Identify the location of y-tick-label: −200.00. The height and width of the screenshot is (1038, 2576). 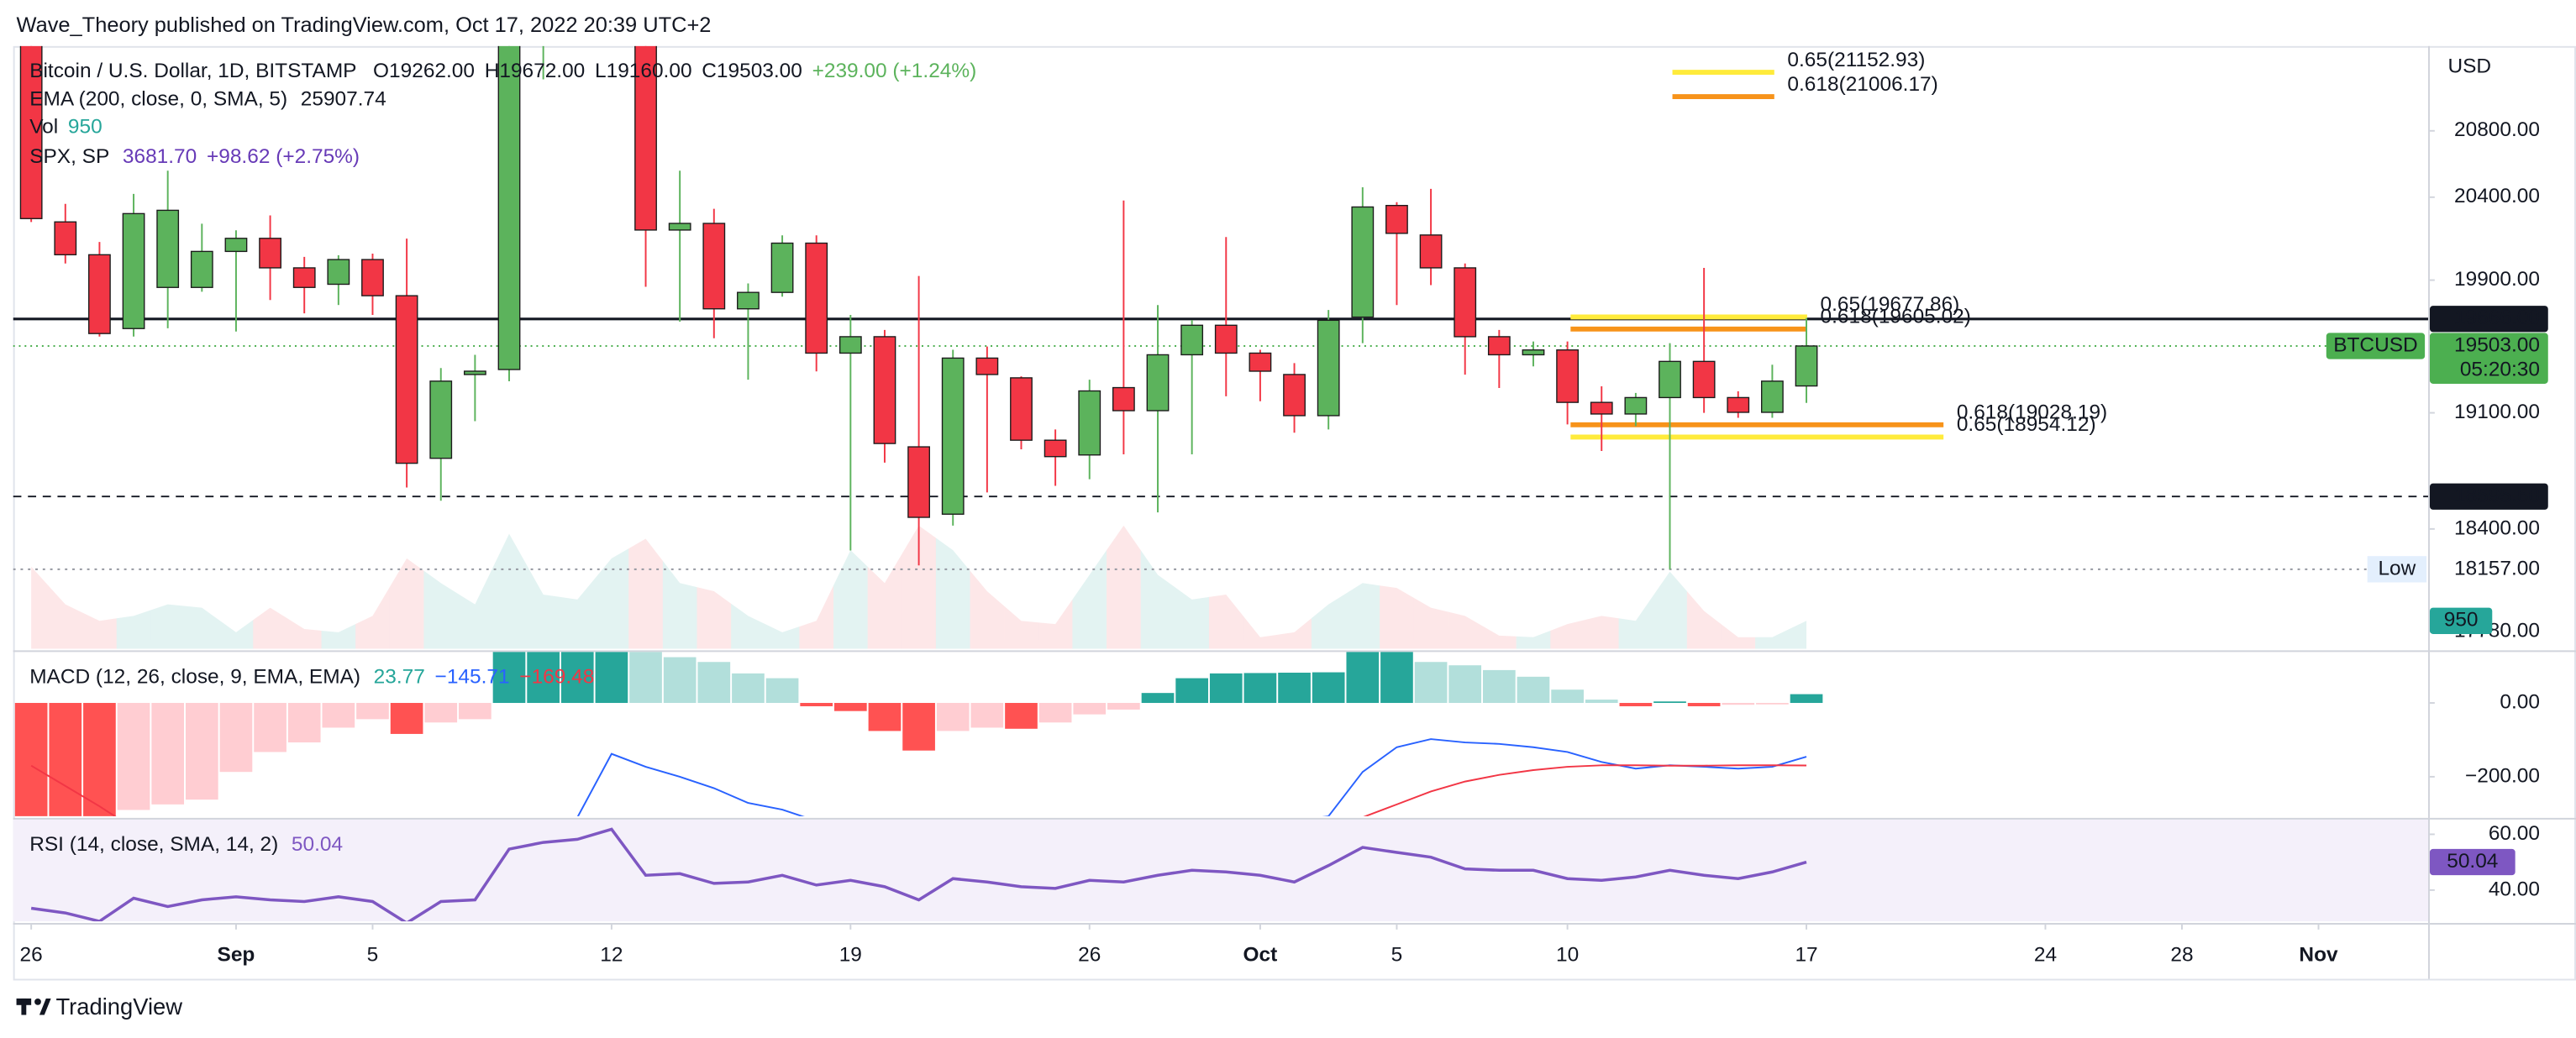
(2502, 775).